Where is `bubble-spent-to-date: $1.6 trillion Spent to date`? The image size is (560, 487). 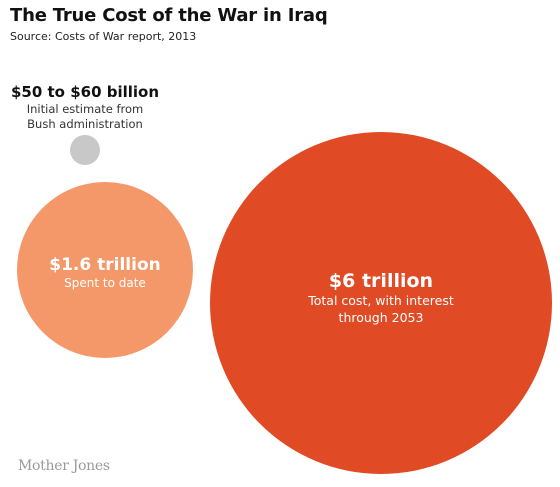
bubble-spent-to-date: $1.6 trillion Spent to date is located at coordinates (105, 270).